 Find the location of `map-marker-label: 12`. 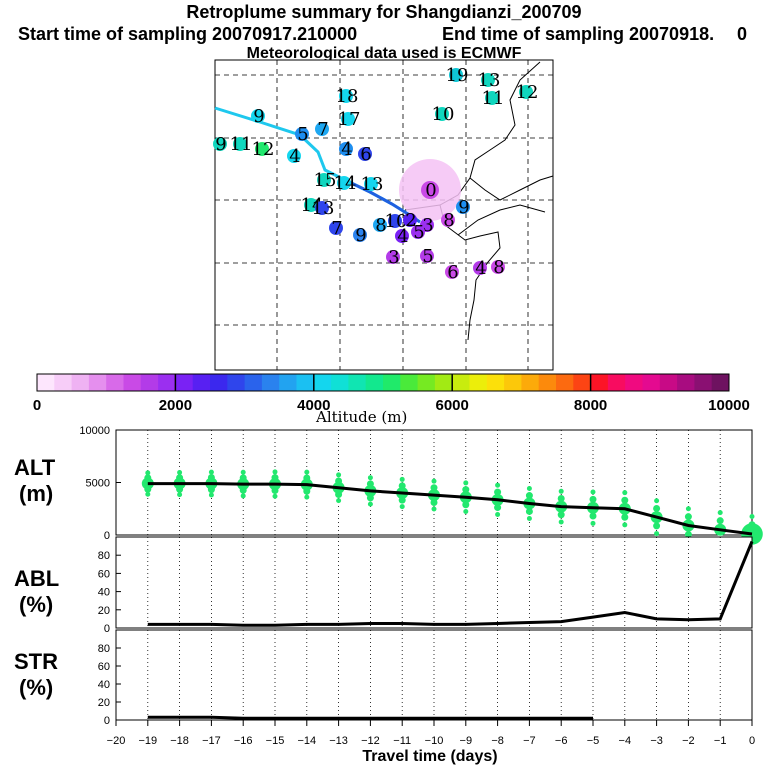

map-marker-label: 12 is located at coordinates (263, 149).